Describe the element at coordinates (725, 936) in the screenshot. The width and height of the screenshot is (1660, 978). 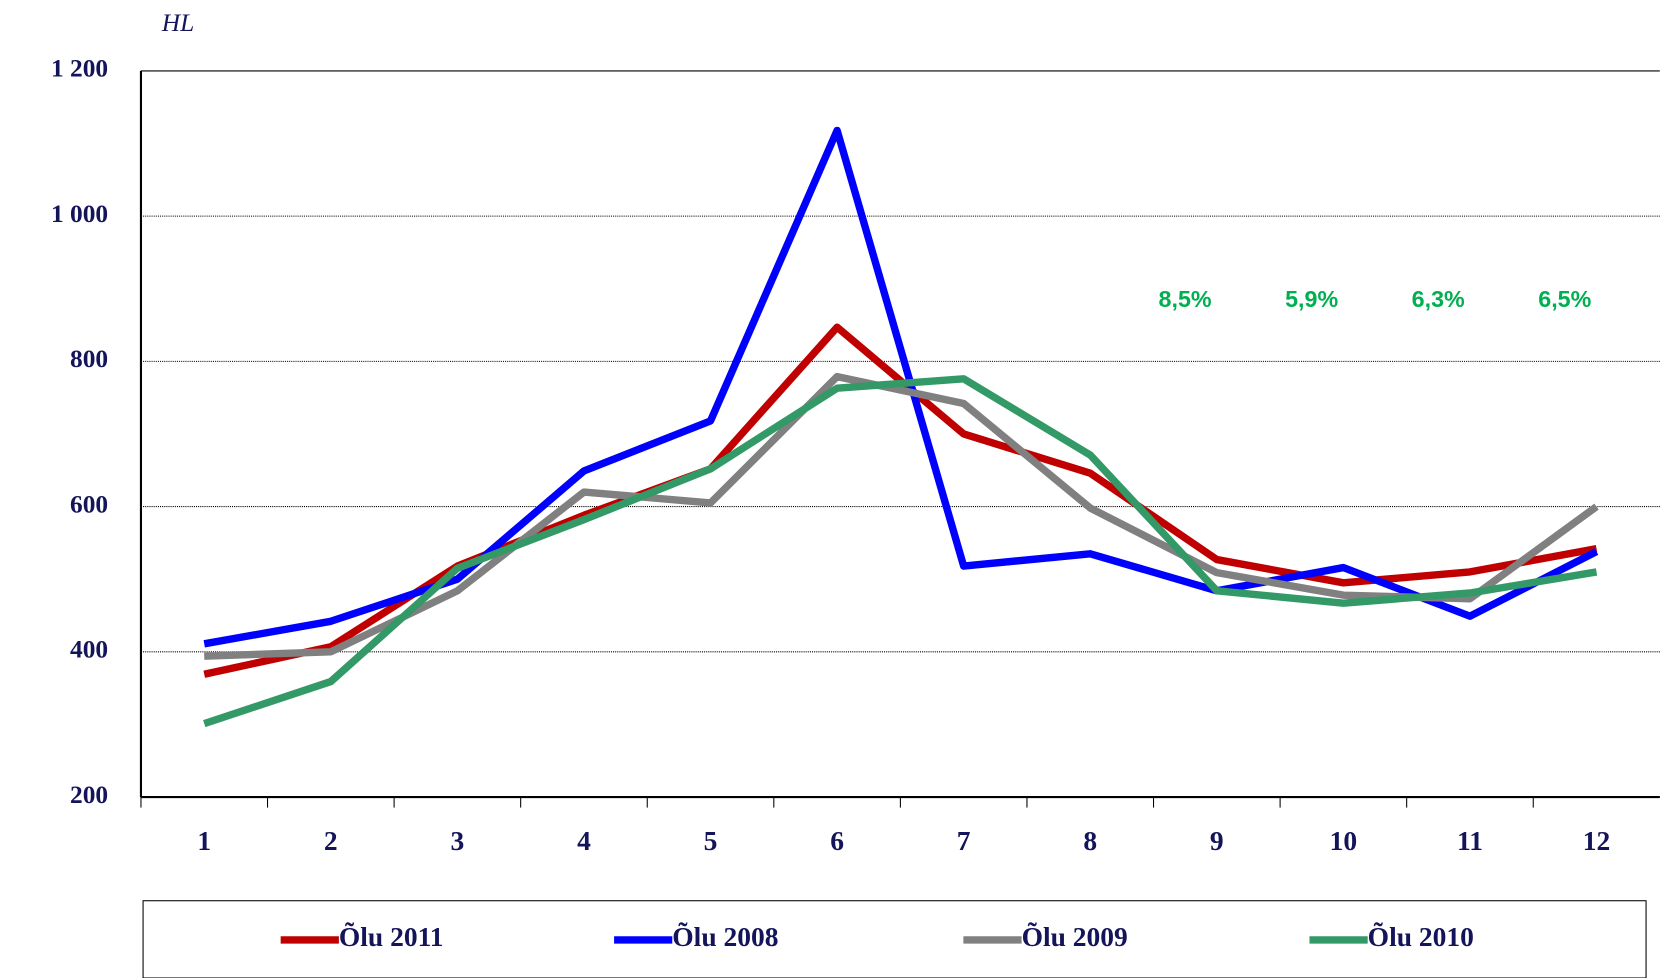
I see `legend-label: Õlu 2008` at that location.